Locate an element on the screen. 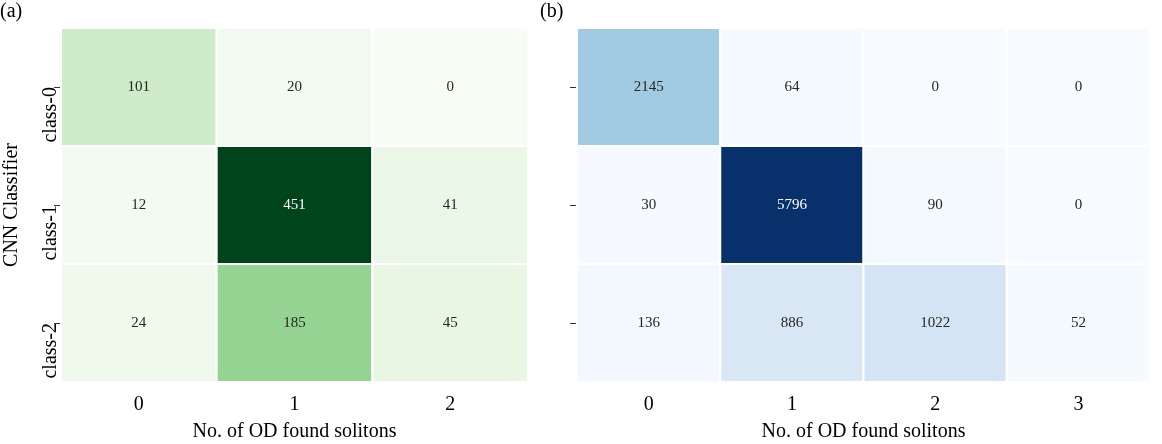  data-label: 12 is located at coordinates (139, 203).